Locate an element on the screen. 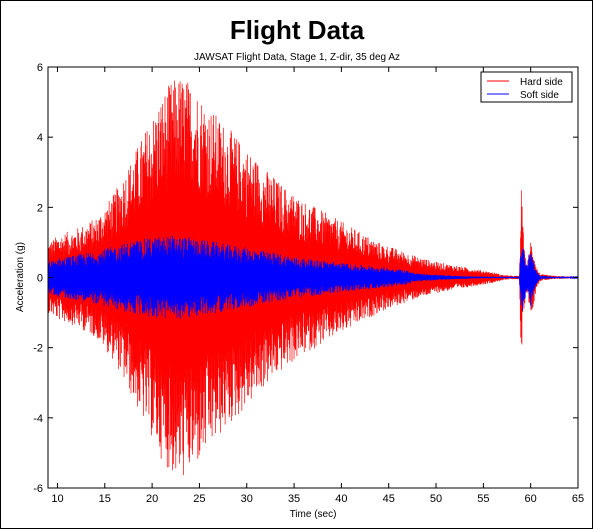 The image size is (593, 529). series-line-soft-side is located at coordinates (313, 277).